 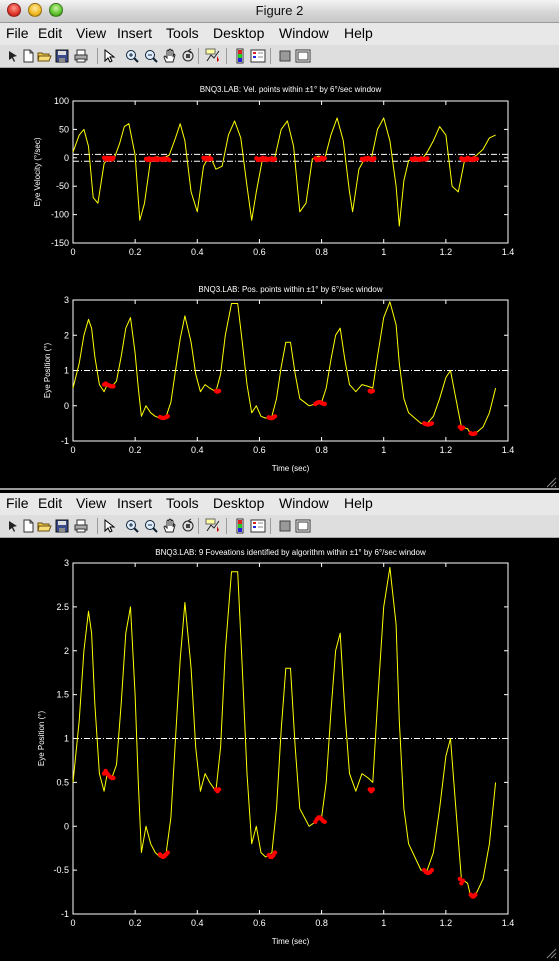 I want to click on y-tick-label: 100, so click(x=61, y=101).